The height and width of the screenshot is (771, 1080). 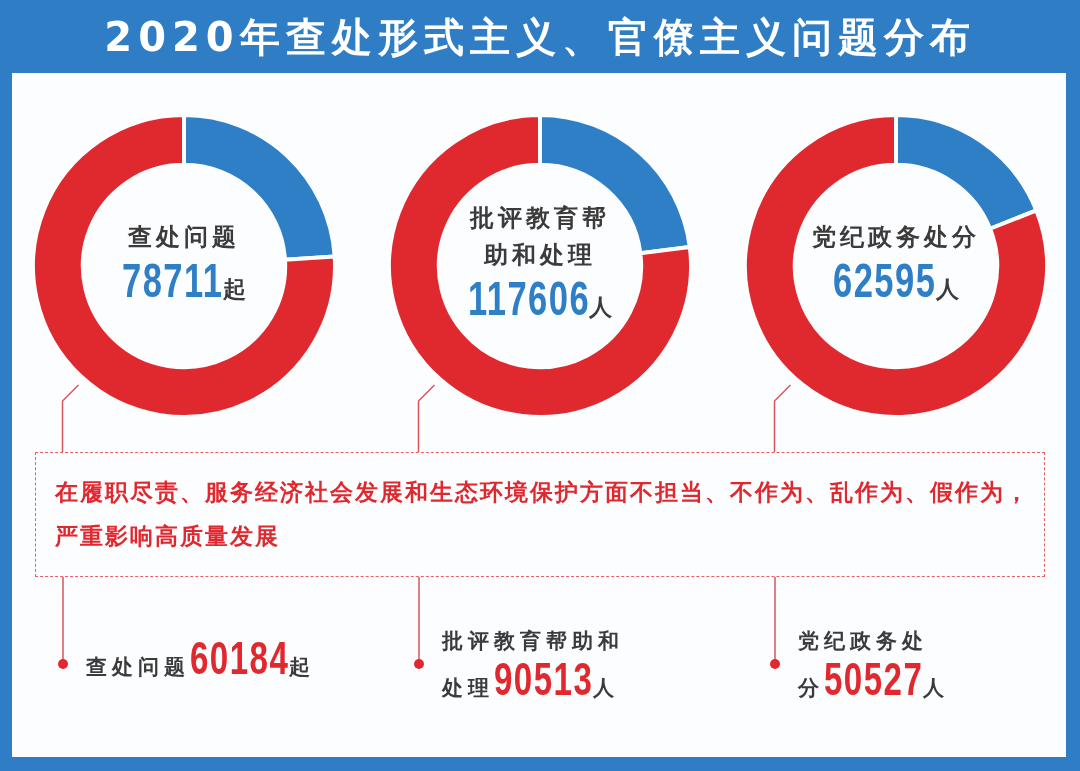 What do you see at coordinates (540, 36) in the screenshot?
I see `text: 2020年查处形式主义、官僚主义问题分布` at bounding box center [540, 36].